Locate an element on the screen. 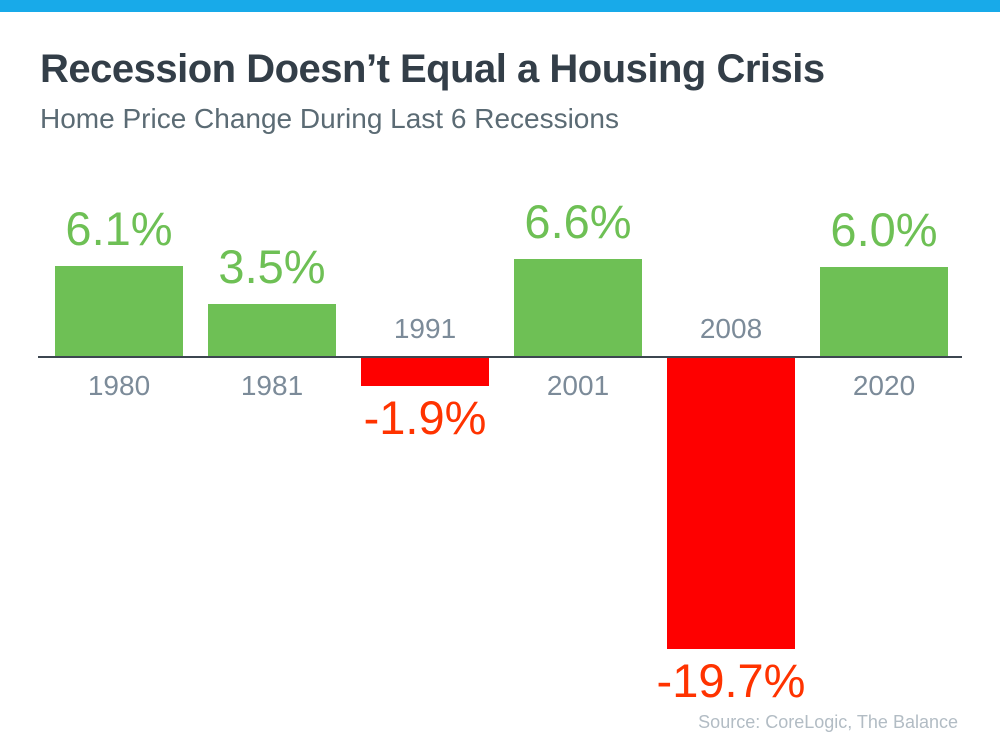 The height and width of the screenshot is (750, 1000). category-label-1981: 1981 is located at coordinates (272, 385).